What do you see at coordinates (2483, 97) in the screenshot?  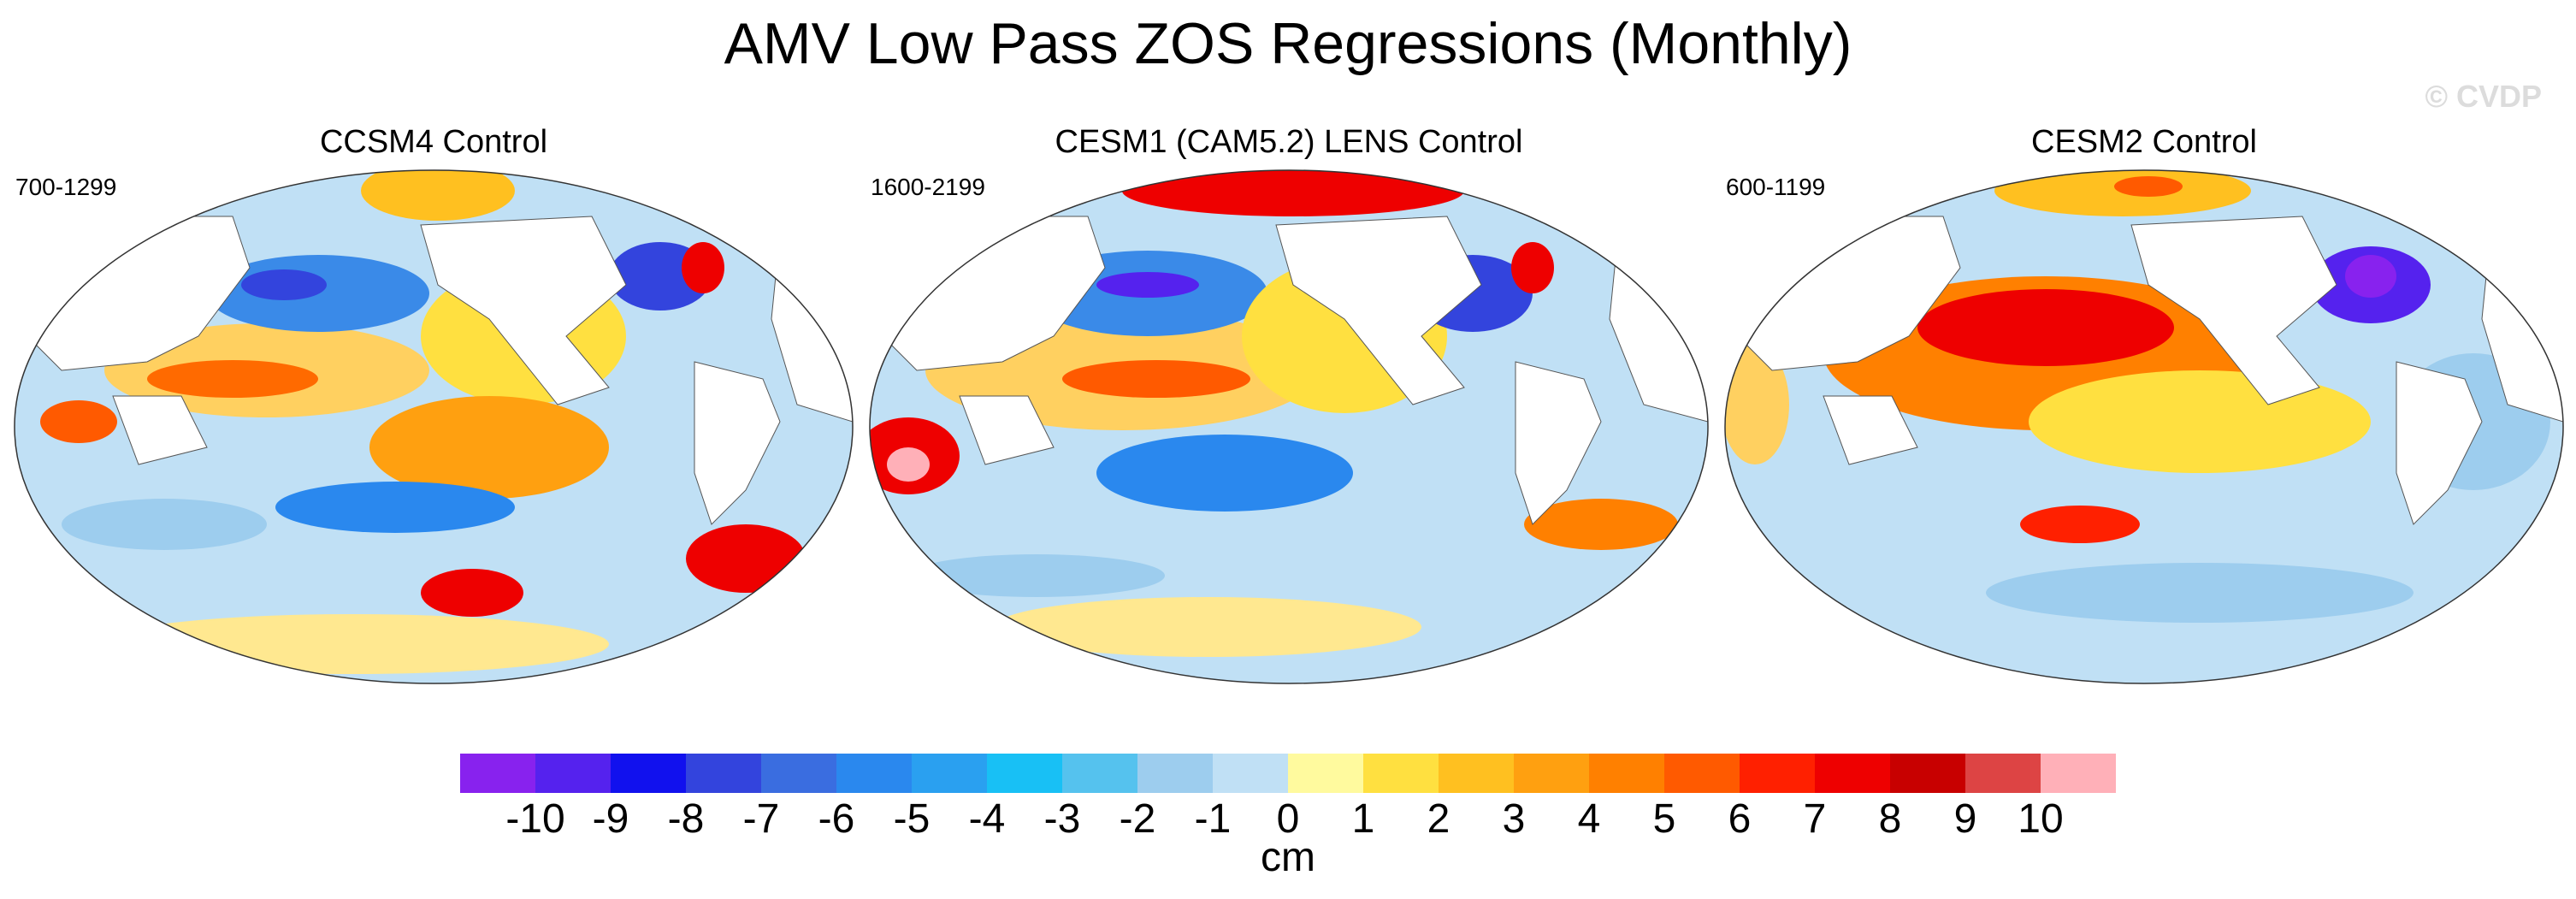 I see `cvdp-credit: © CVDP` at bounding box center [2483, 97].